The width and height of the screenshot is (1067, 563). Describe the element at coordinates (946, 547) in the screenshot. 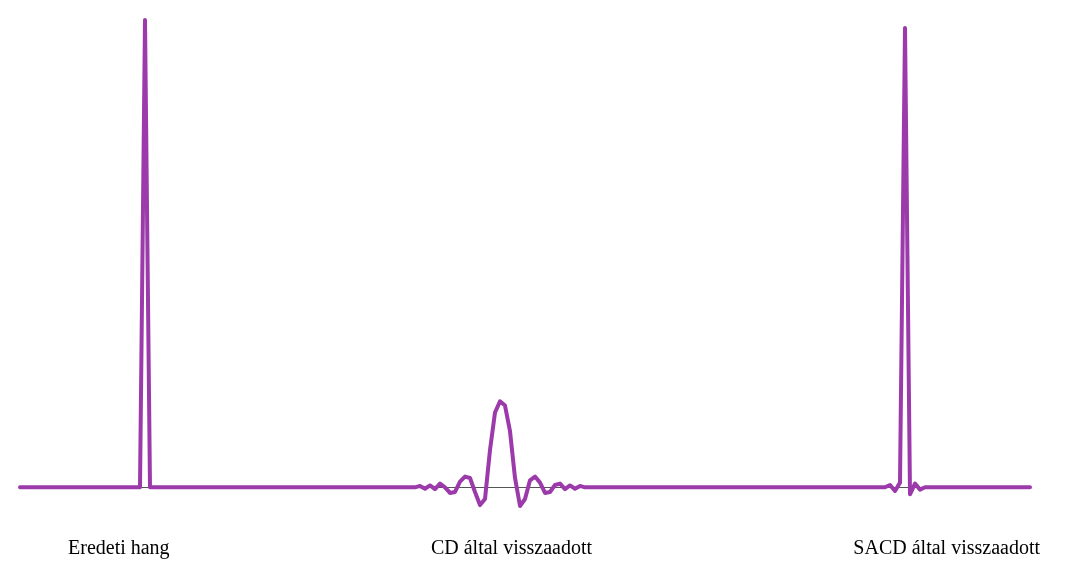

I see `text: SACD által visszaadott` at that location.